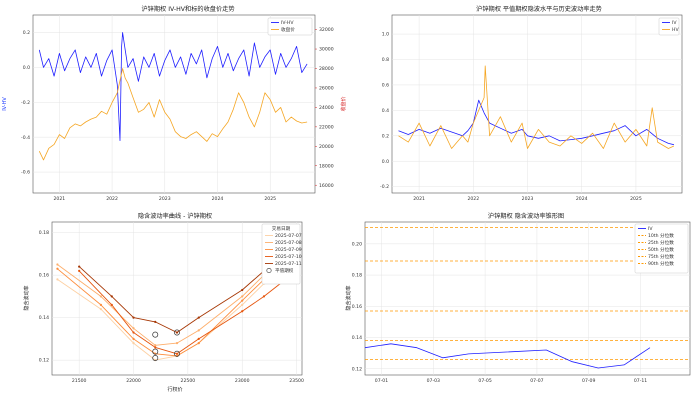 This screenshot has width=700, height=419. I want to click on p3-series, so click(174, 304).